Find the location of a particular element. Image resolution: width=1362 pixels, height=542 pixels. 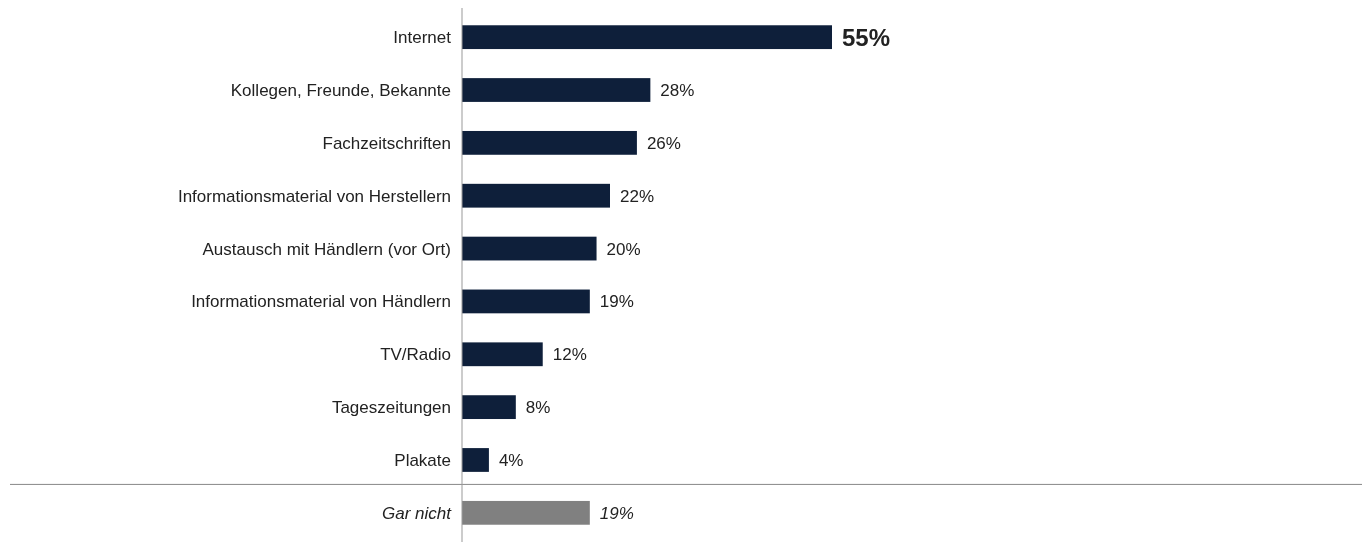

y-tick-label: Informationsmaterial von Händlern is located at coordinates (321, 302).